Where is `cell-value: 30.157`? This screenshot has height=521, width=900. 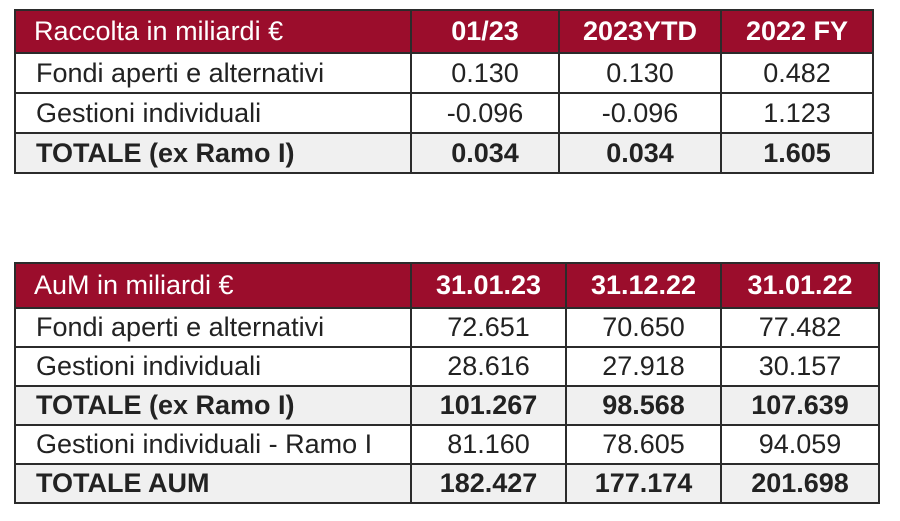
cell-value: 30.157 is located at coordinates (800, 366).